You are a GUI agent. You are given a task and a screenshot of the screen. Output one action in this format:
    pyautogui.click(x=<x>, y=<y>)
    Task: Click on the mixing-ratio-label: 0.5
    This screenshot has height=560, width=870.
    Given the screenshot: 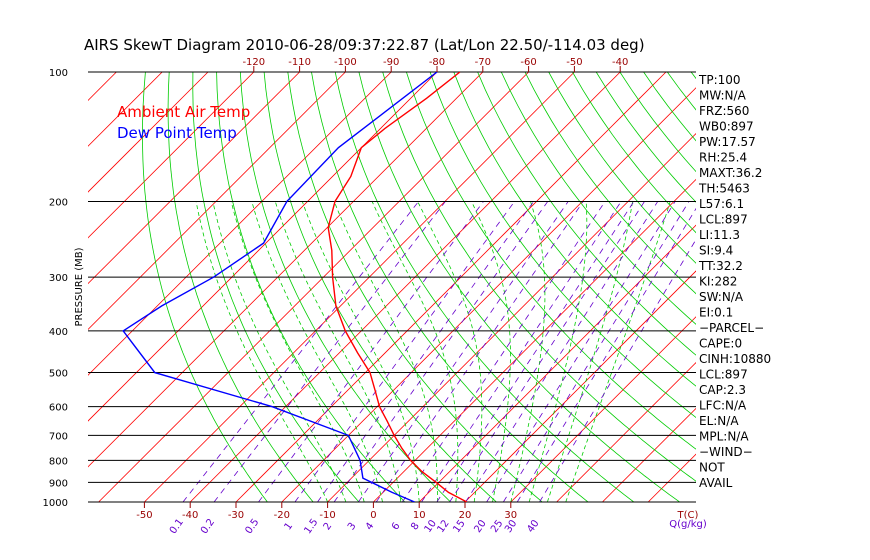 What is the action you would take?
    pyautogui.click(x=252, y=526)
    